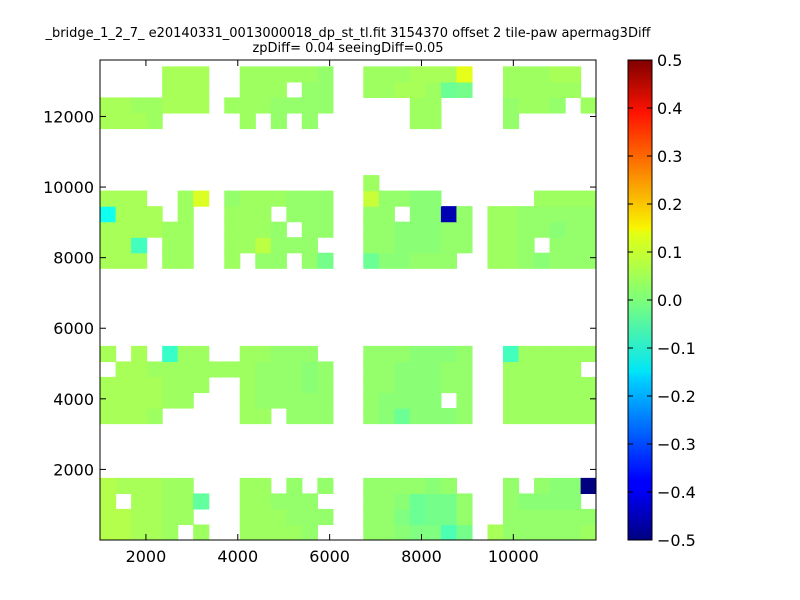 This screenshot has width=800, height=600. I want to click on x-tick-label: 6000, so click(329, 556).